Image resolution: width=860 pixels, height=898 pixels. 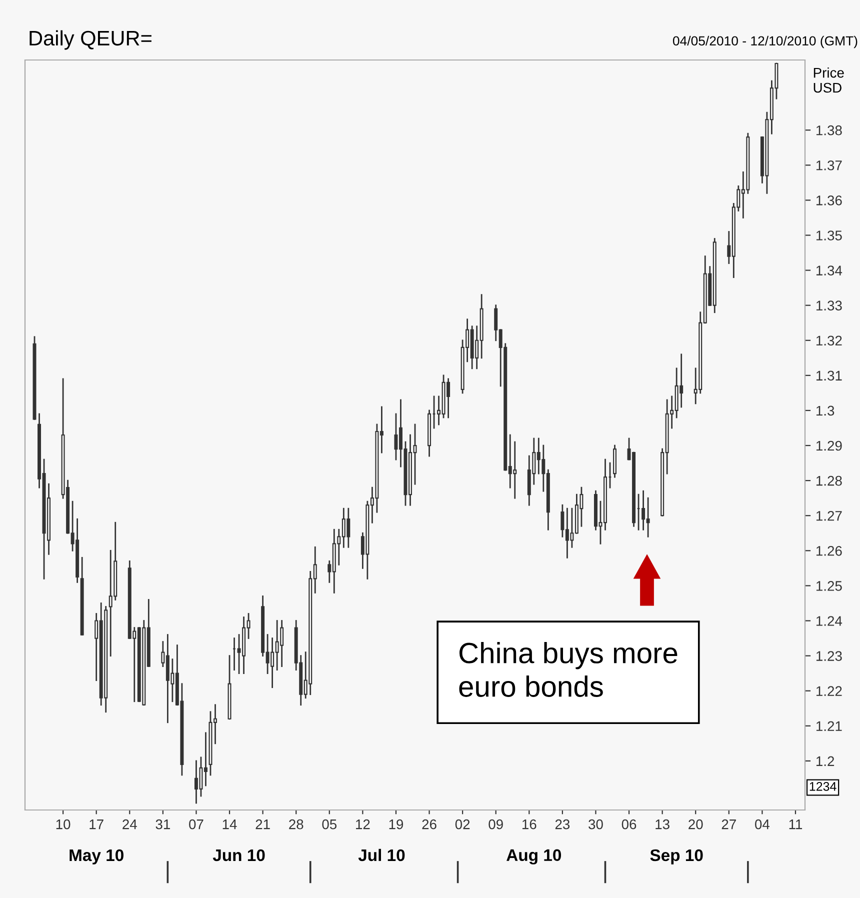 What do you see at coordinates (695, 824) in the screenshot?
I see `x-tick-label: 20` at bounding box center [695, 824].